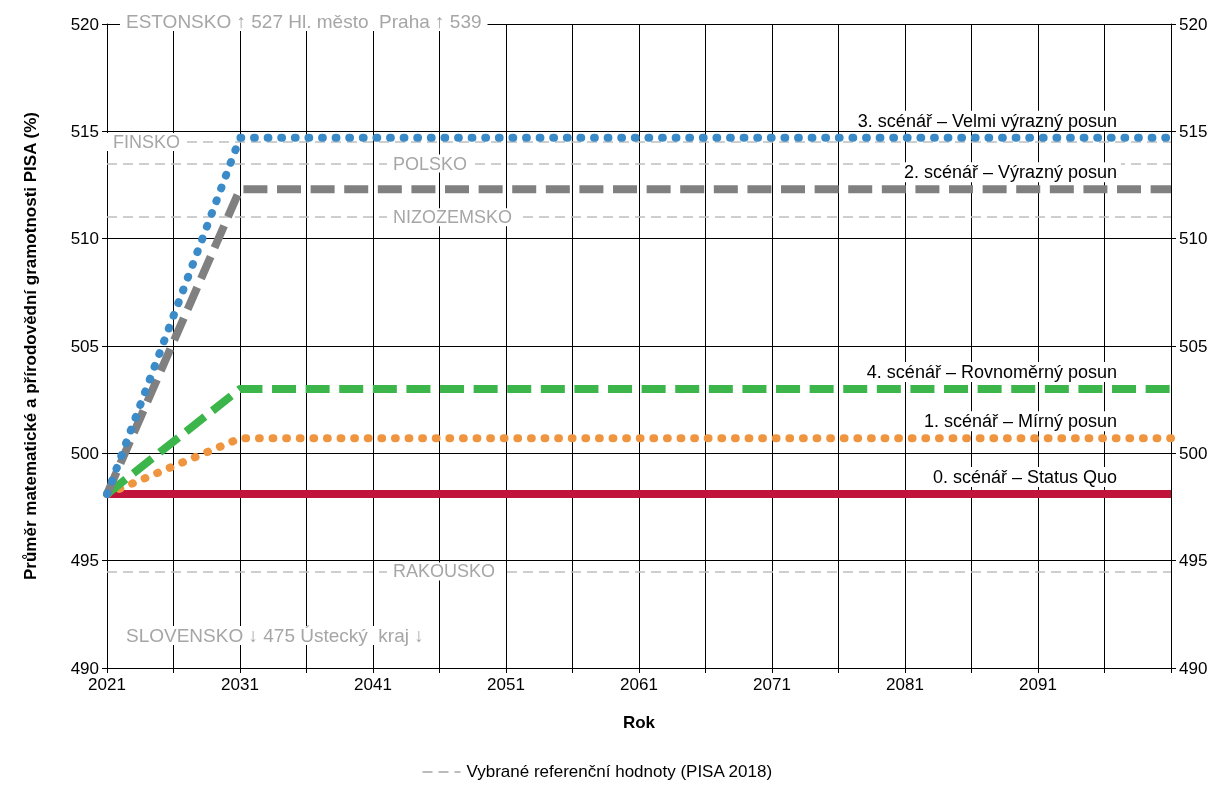  I want to click on y2-tick-label: 490, so click(1193, 668).